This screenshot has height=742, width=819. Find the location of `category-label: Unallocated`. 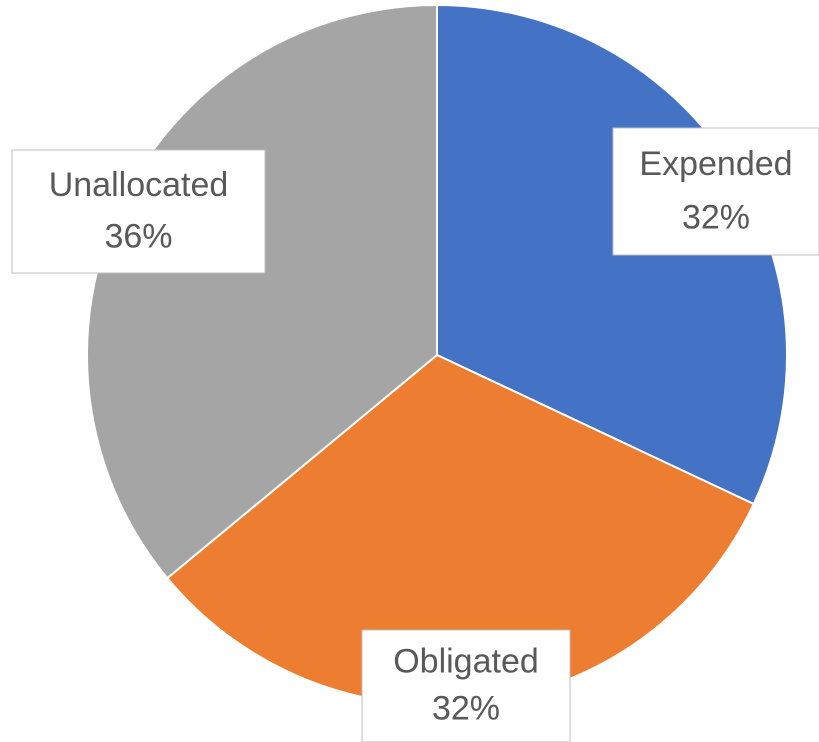

category-label: Unallocated is located at coordinates (139, 185).